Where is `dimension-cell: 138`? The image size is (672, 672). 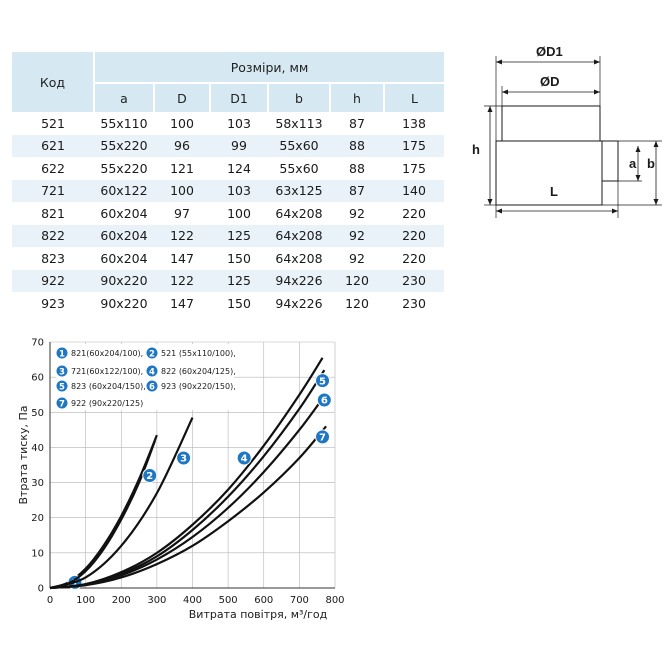 dimension-cell: 138 is located at coordinates (414, 123).